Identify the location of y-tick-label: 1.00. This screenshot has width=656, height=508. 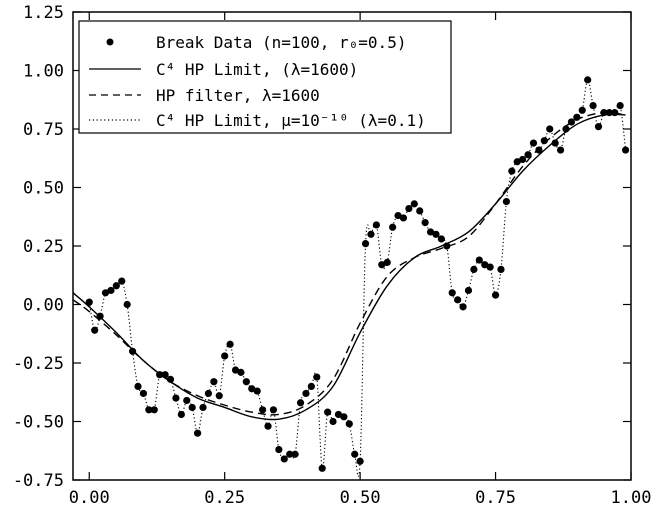
(43, 72).